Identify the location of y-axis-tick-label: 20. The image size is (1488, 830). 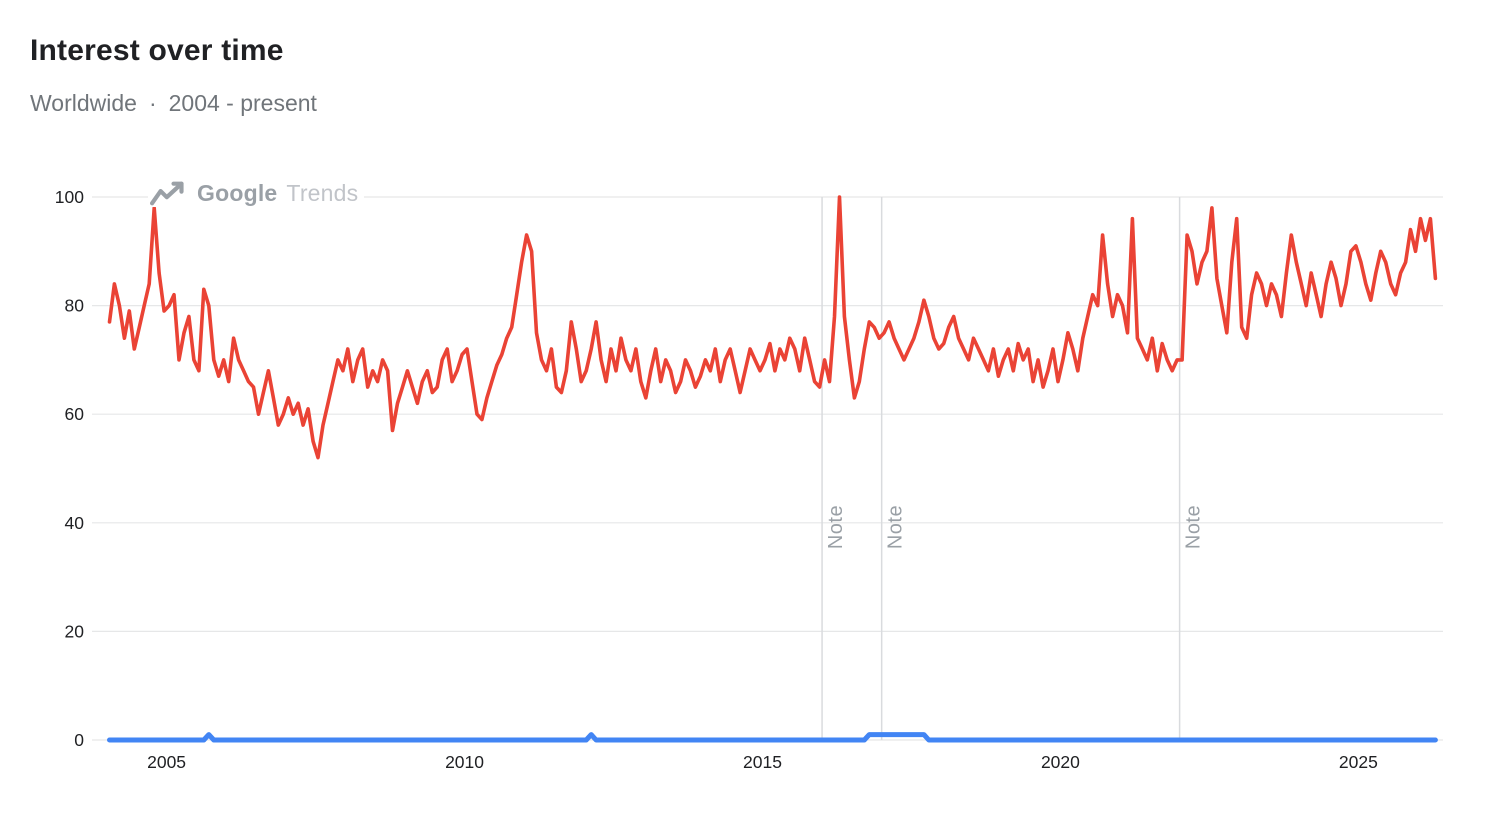
(75, 631).